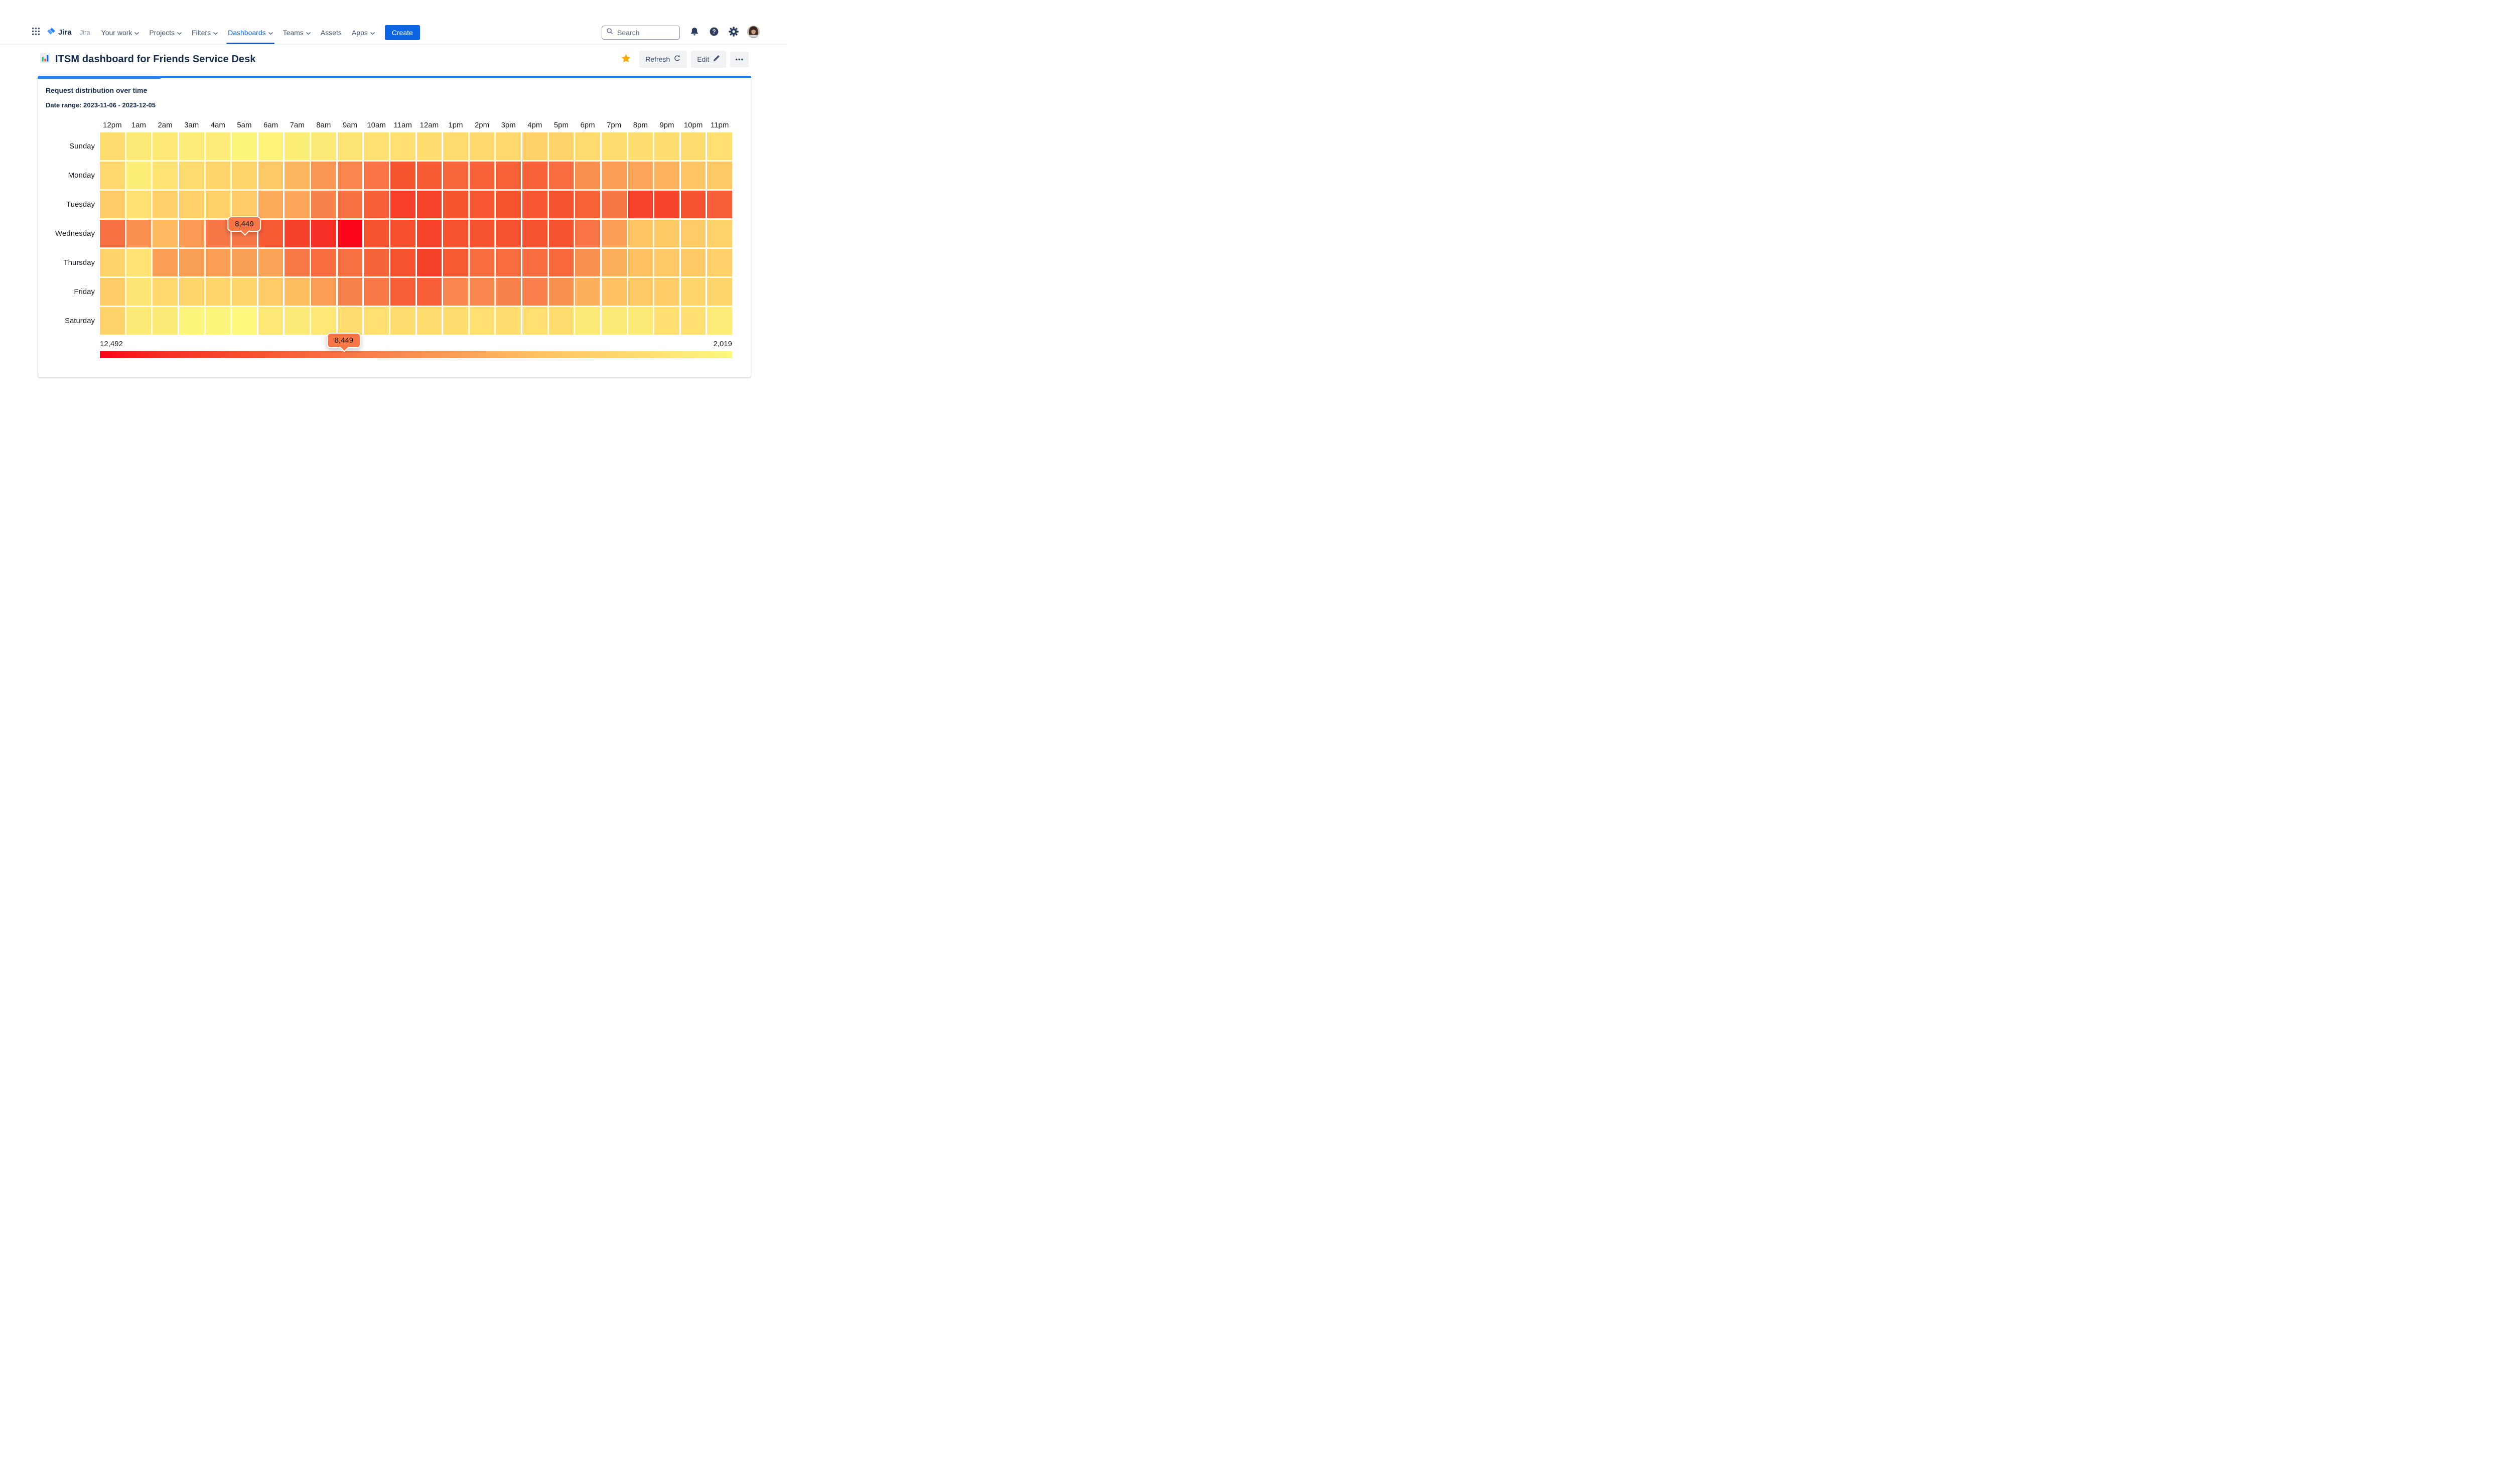 This screenshot has width=2509, height=1484. Describe the element at coordinates (363, 33) in the screenshot. I see `nav-item-apps: Apps` at that location.